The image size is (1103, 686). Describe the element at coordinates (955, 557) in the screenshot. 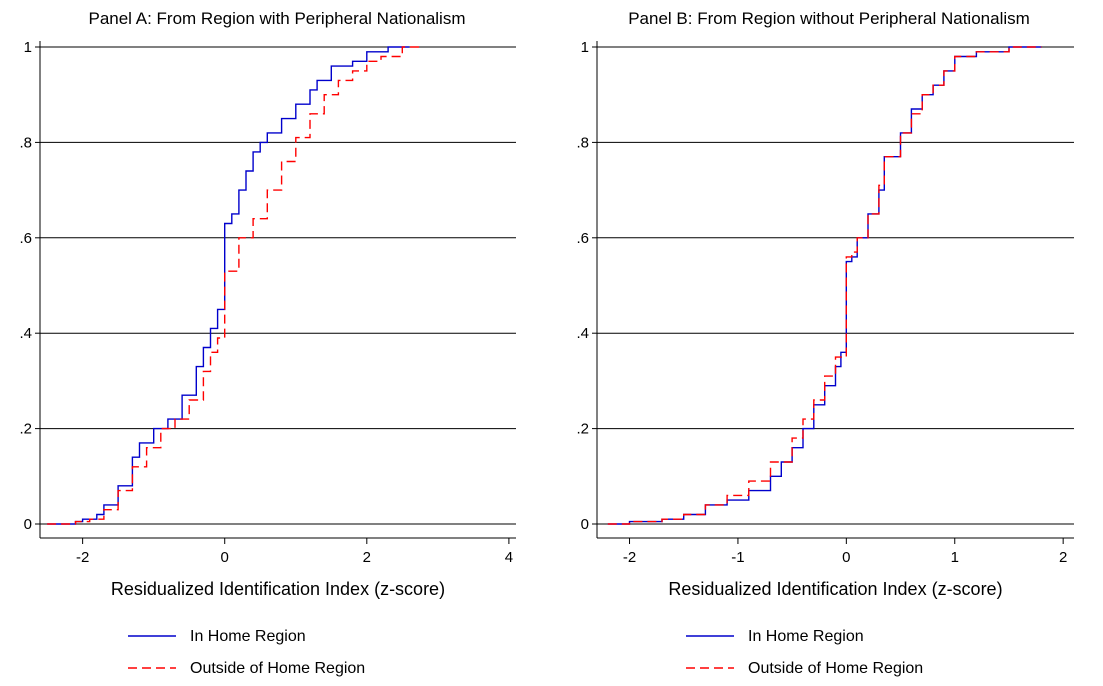

I see `x-tick-label: 1` at that location.